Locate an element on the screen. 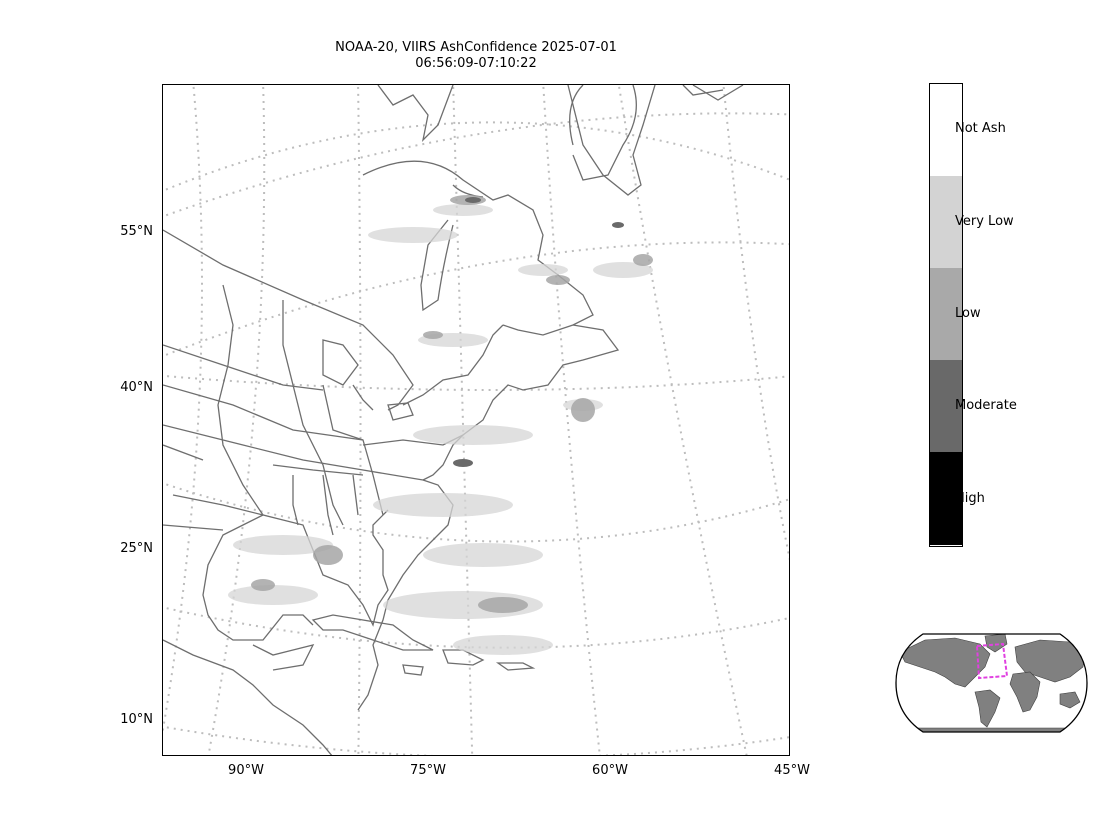  colorbar-segment-very-low is located at coordinates (946, 222).